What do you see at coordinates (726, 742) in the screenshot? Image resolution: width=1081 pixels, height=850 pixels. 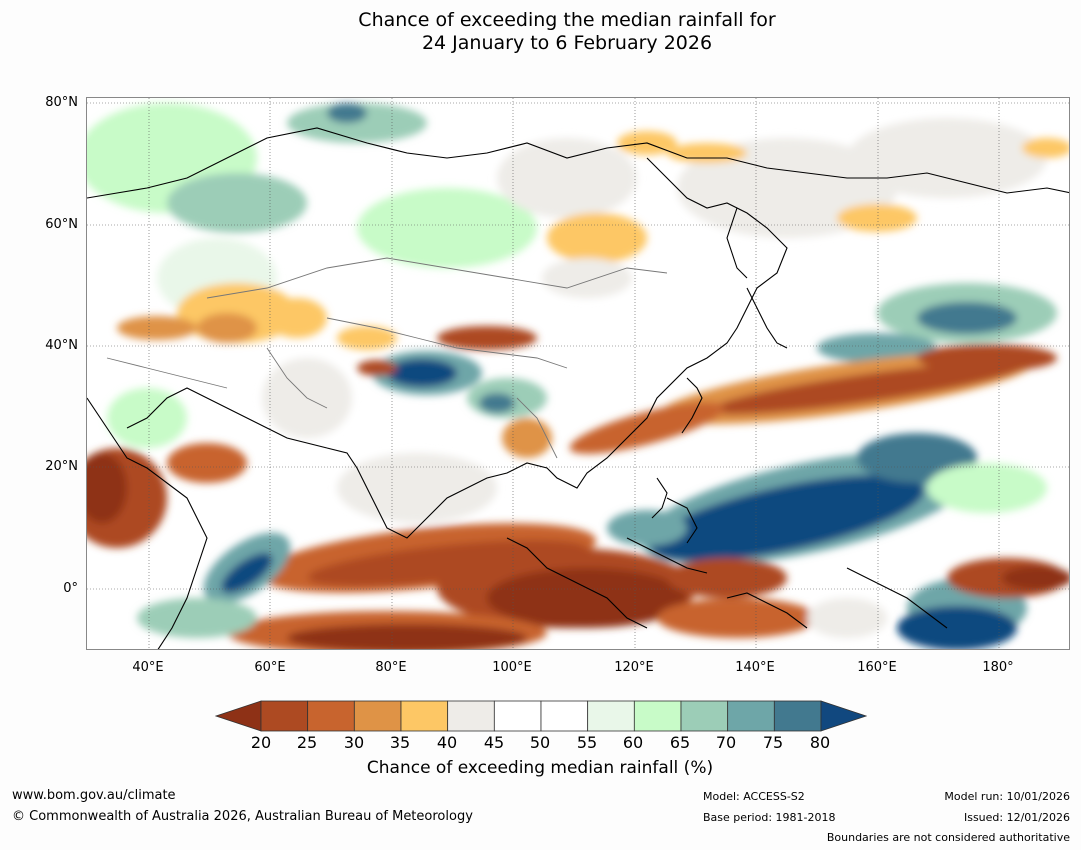 I see `legend-tick: 70` at bounding box center [726, 742].